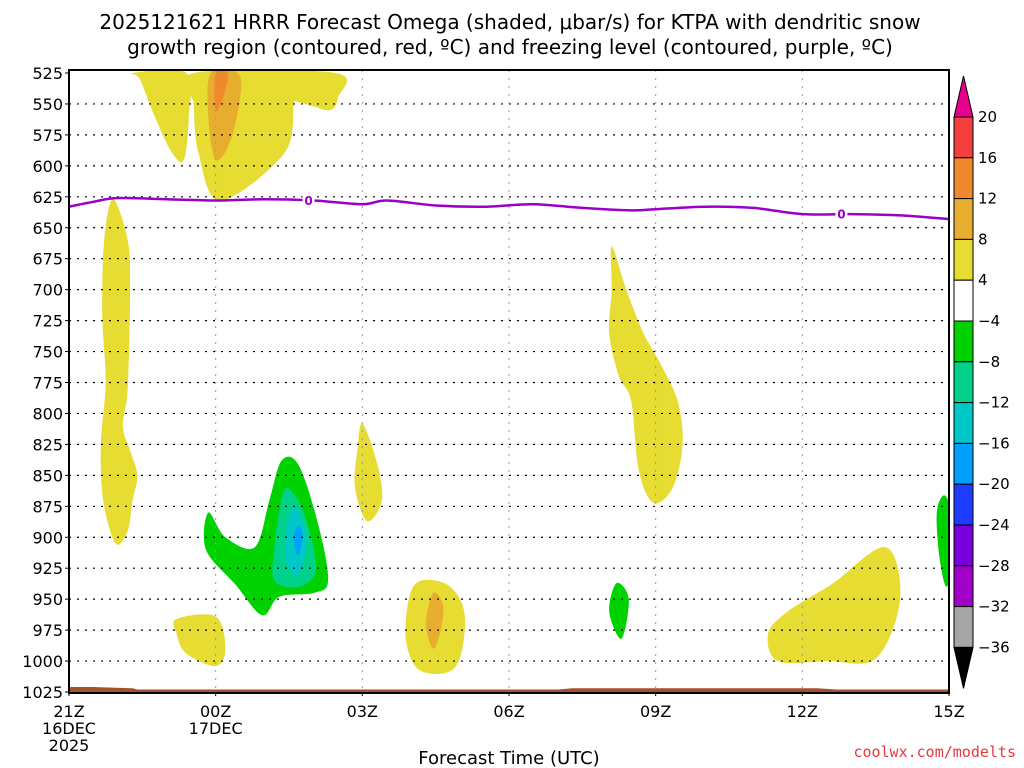 Image resolution: width=1024 pixels, height=768 pixels. I want to click on y-tick-label: 700, so click(47, 290).